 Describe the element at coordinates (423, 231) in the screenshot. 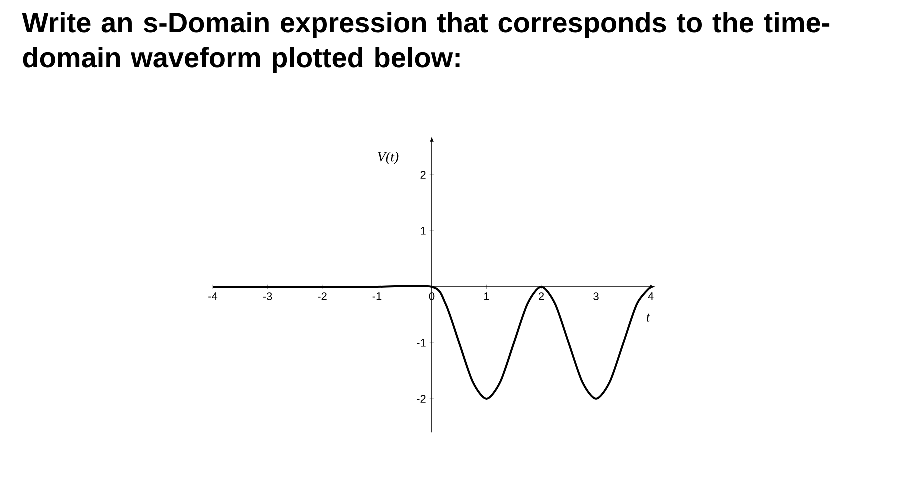

I see `y-tick-label: 1` at that location.